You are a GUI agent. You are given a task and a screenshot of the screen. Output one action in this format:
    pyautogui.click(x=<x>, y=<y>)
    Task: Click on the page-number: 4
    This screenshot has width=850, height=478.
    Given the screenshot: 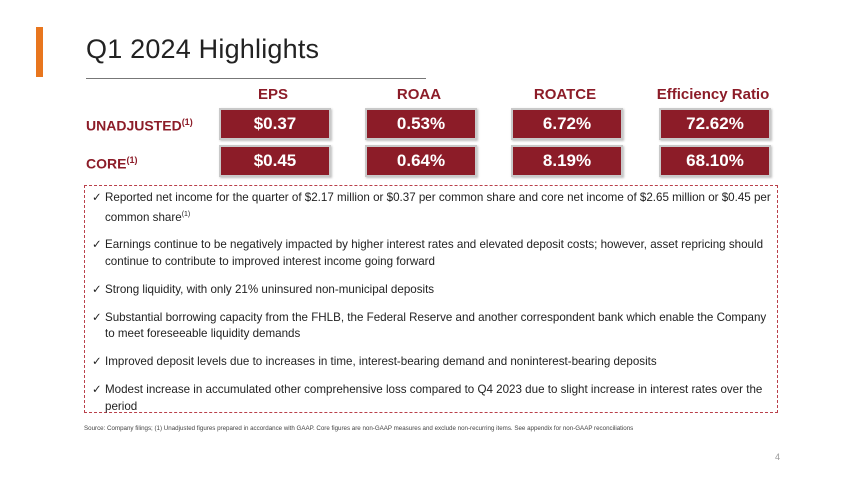 What is the action you would take?
    pyautogui.click(x=777, y=457)
    